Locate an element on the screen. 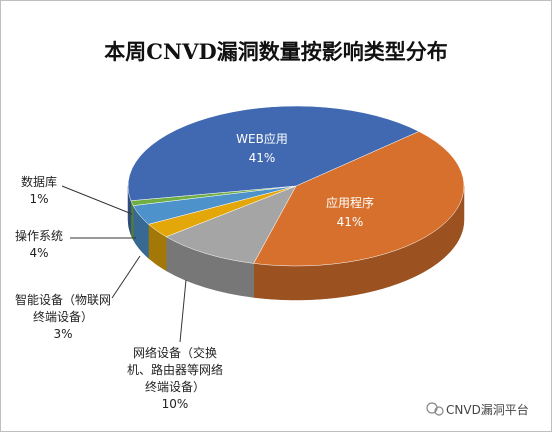 The image size is (552, 432). watermark: CNVD漏洞平台 is located at coordinates (487, 410).